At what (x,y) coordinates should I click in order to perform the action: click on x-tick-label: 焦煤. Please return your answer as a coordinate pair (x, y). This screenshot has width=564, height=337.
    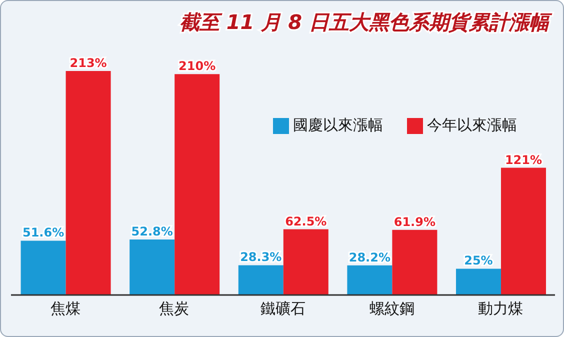
    Looking at the image, I should click on (65, 309).